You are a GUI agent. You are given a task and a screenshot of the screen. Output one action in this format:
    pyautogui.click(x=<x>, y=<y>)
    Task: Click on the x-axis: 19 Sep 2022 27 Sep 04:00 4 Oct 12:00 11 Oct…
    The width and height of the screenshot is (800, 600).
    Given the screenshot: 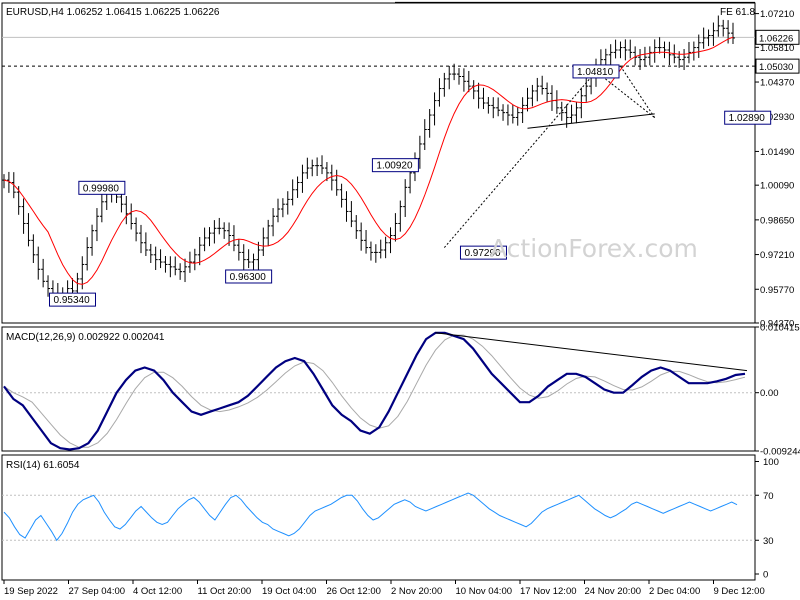 What is the action you would take?
    pyautogui.click(x=384, y=588)
    